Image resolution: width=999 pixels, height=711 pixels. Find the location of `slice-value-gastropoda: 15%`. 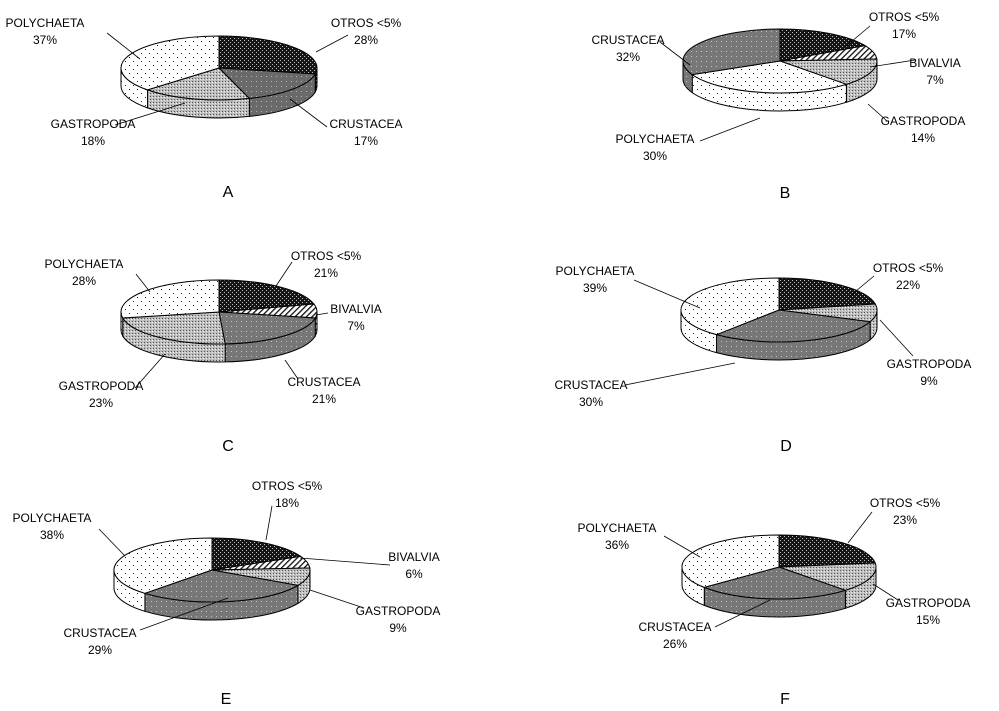

slice-value-gastropoda: 15% is located at coordinates (928, 620).